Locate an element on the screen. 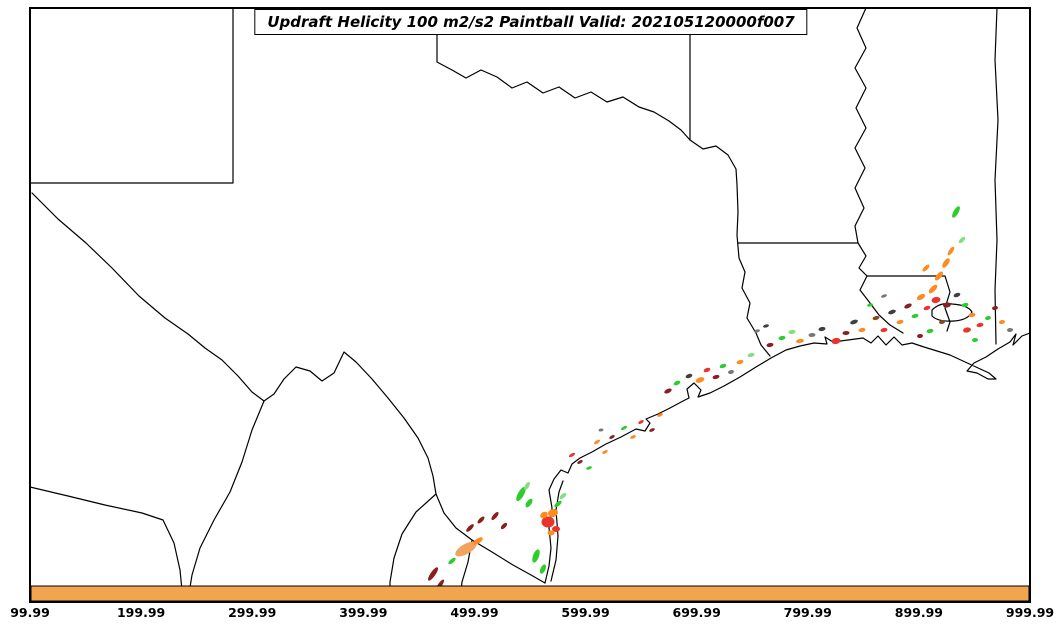 The width and height of the screenshot is (1062, 633). padre-island-coast is located at coordinates (557, 531).